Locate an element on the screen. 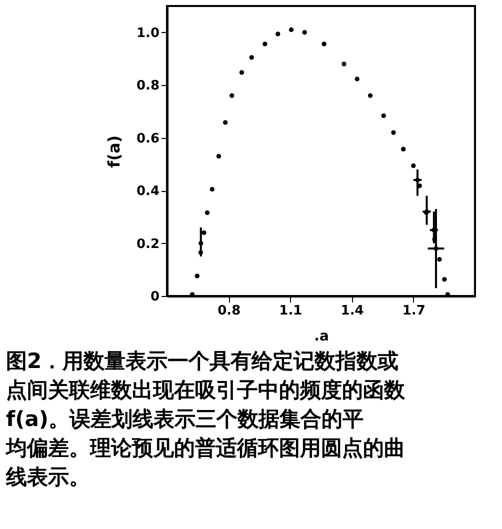 This screenshot has width=502, height=529. x-tick-label: 1.1 is located at coordinates (290, 311).